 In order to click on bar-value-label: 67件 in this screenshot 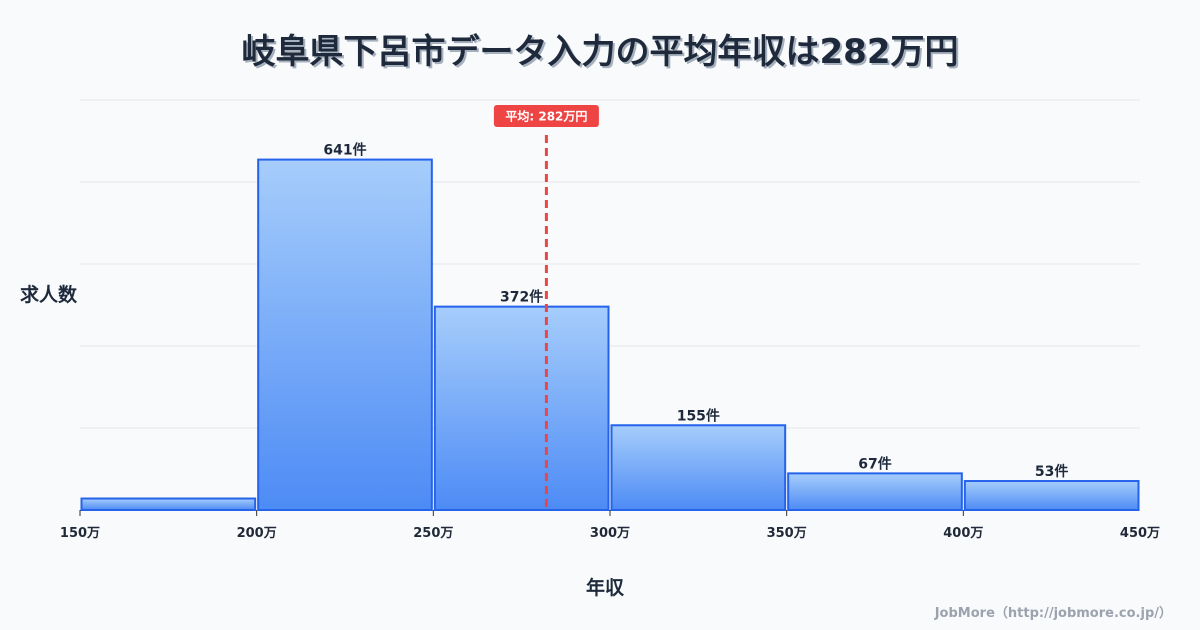, I will do `click(874, 463)`.